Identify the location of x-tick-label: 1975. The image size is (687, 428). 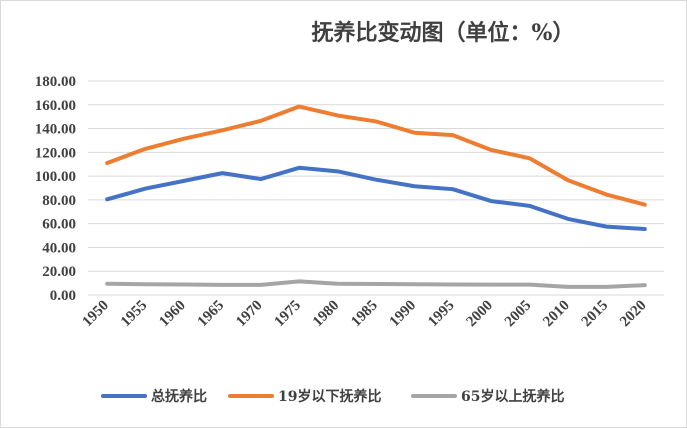
(288, 314).